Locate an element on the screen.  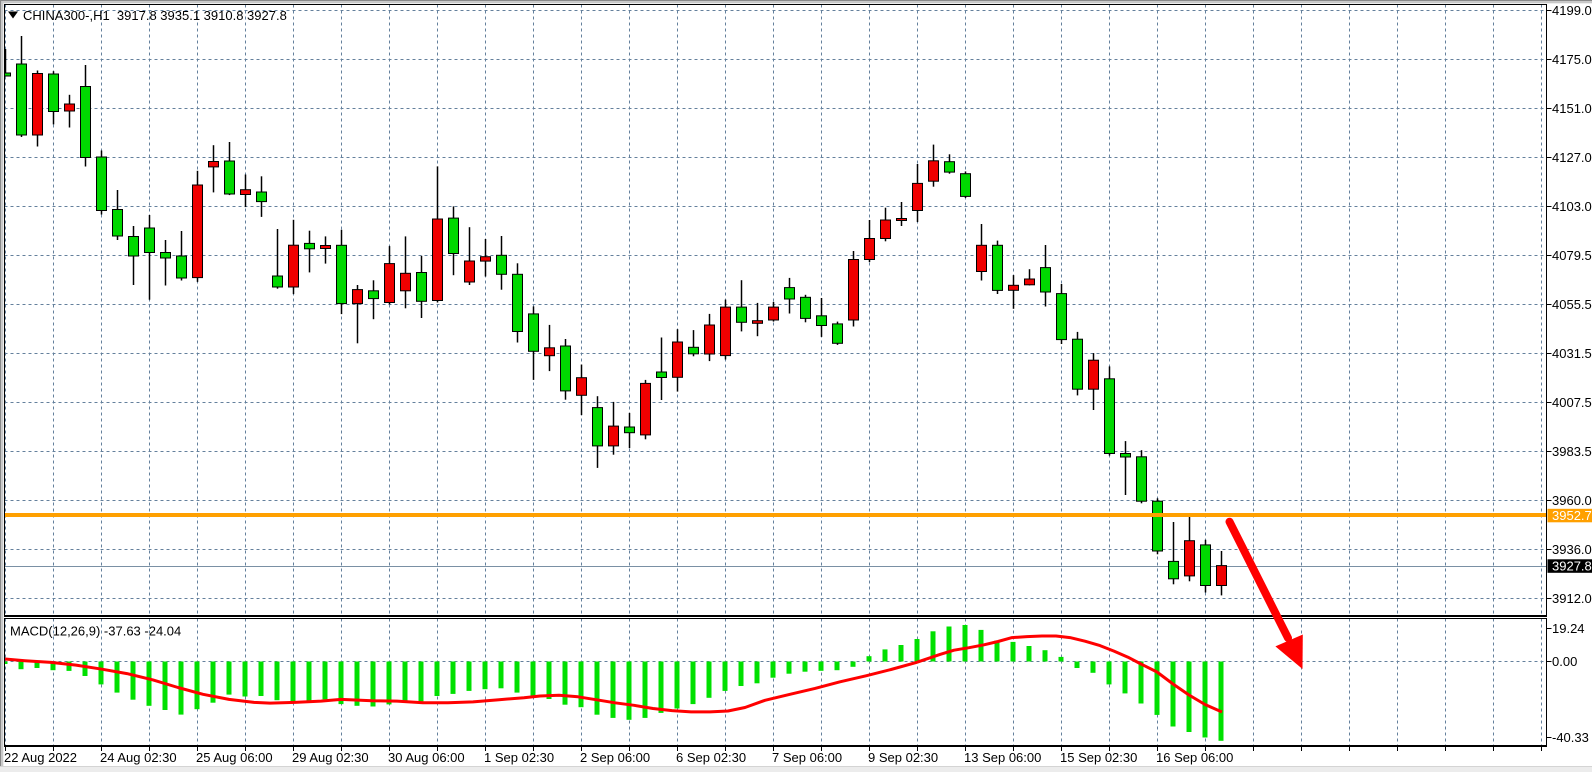
svg-text: -40.33 is located at coordinates (1570, 737).